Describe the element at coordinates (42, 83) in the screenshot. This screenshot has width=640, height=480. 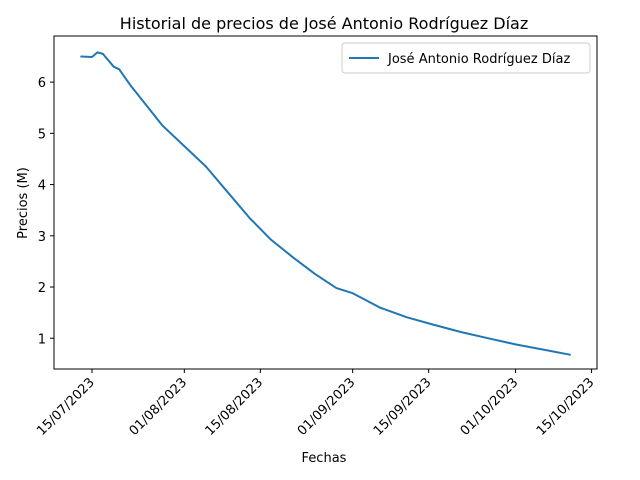
I see `y-tick-label: 6` at that location.